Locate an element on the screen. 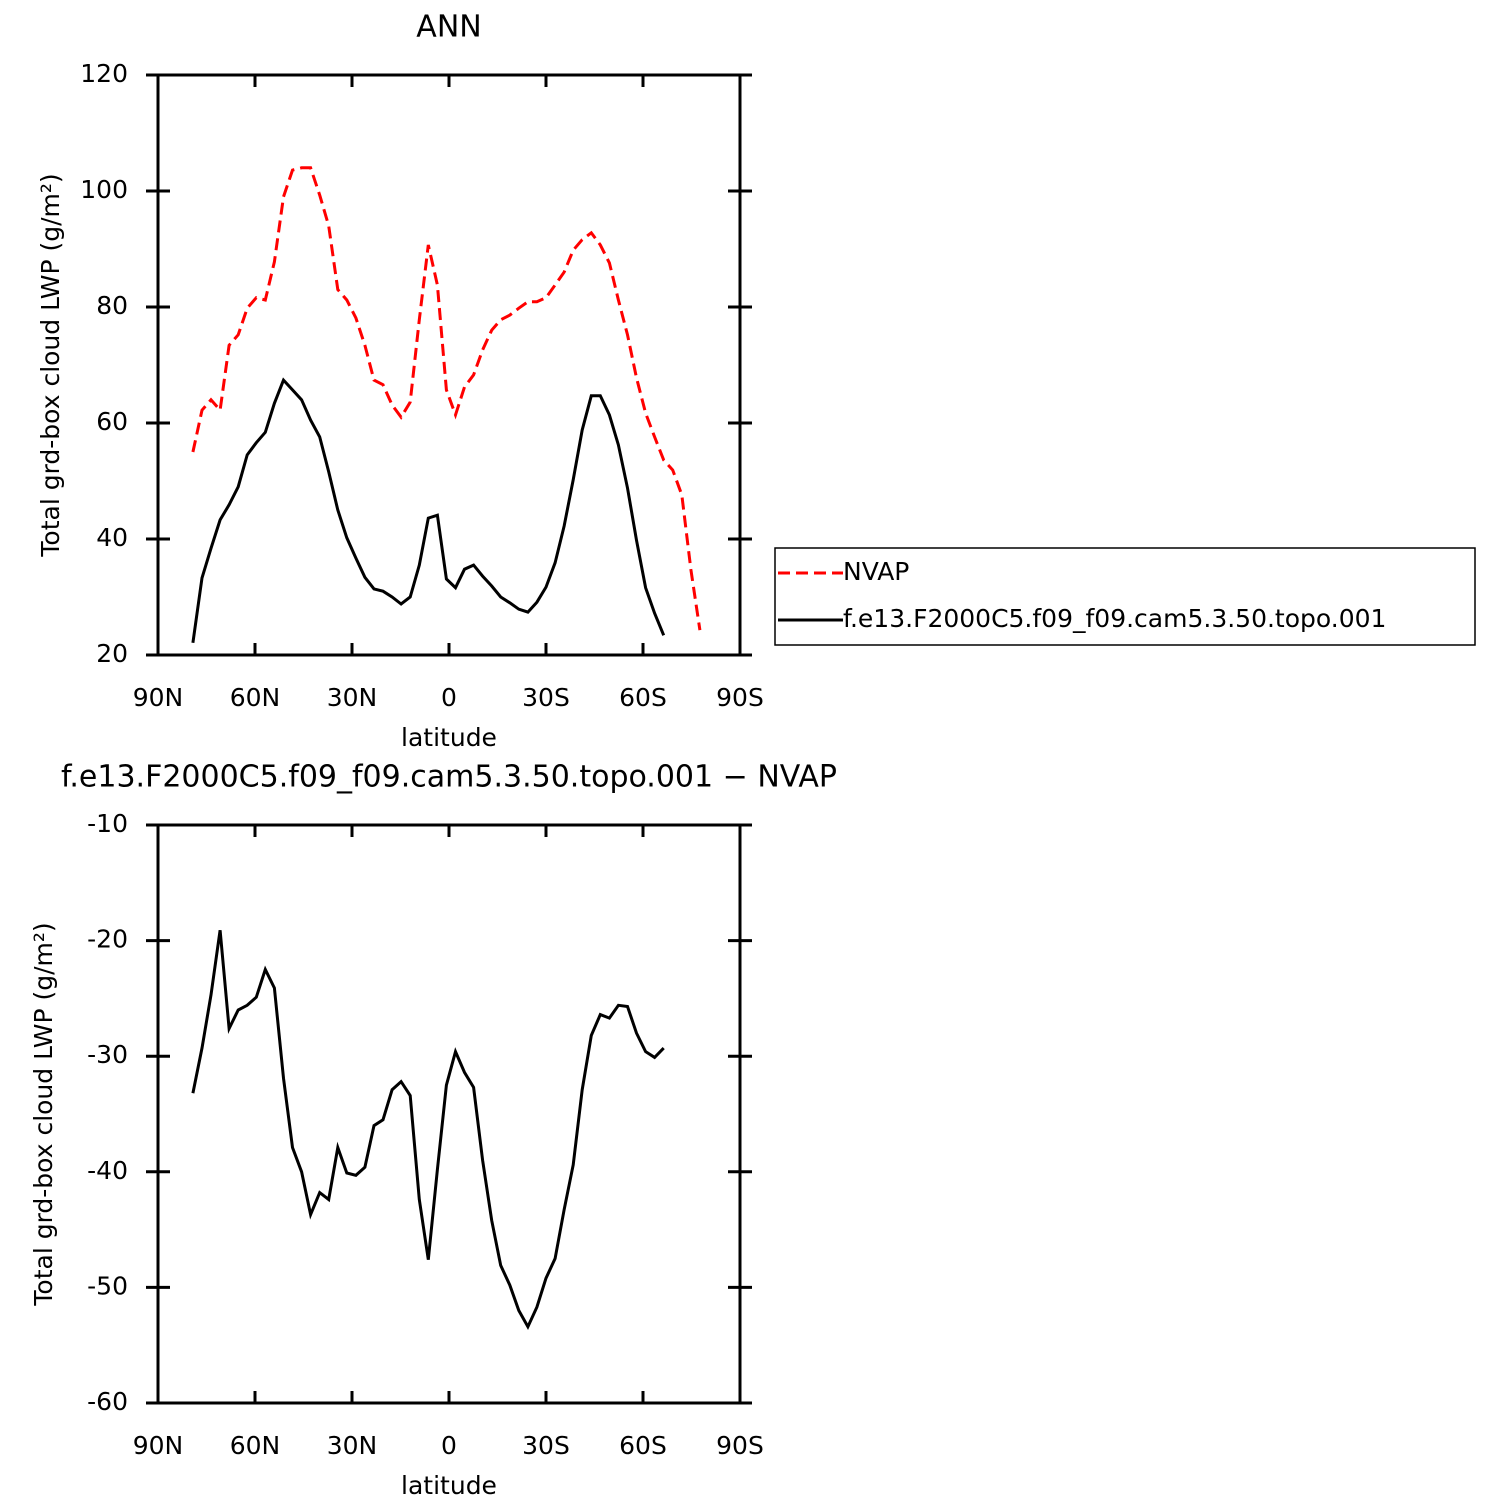  plot-frame is located at coordinates (449, 1114).